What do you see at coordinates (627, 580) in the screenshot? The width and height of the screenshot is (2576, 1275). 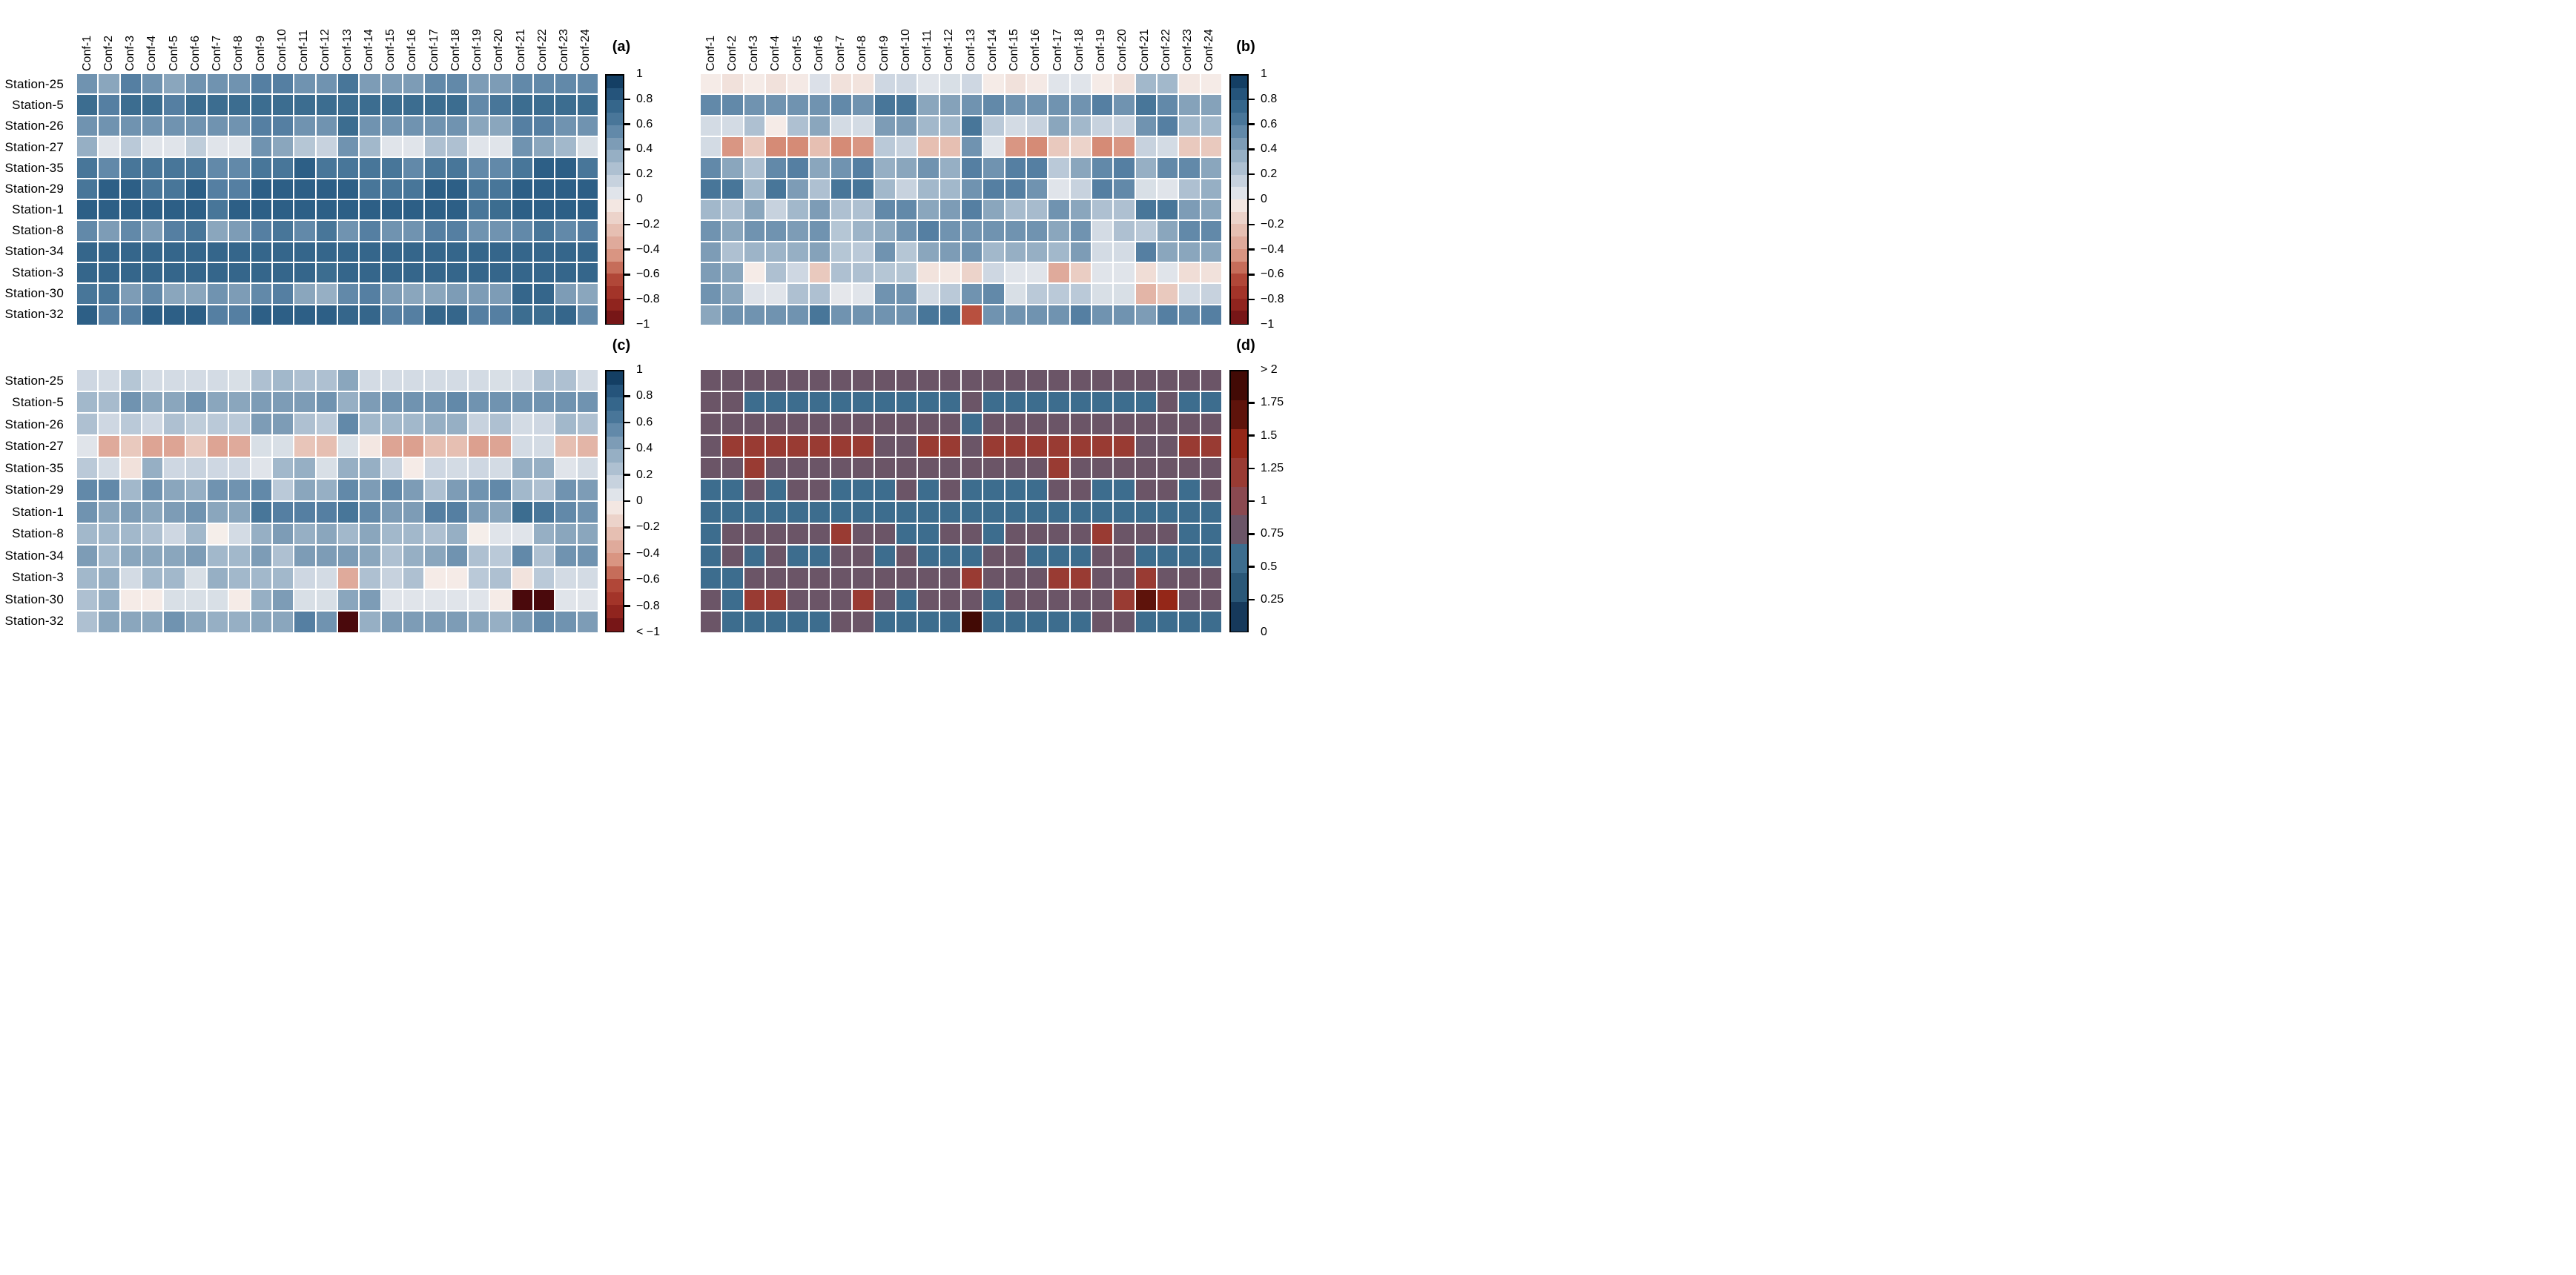 I see `colorbar-c-tickmark` at bounding box center [627, 580].